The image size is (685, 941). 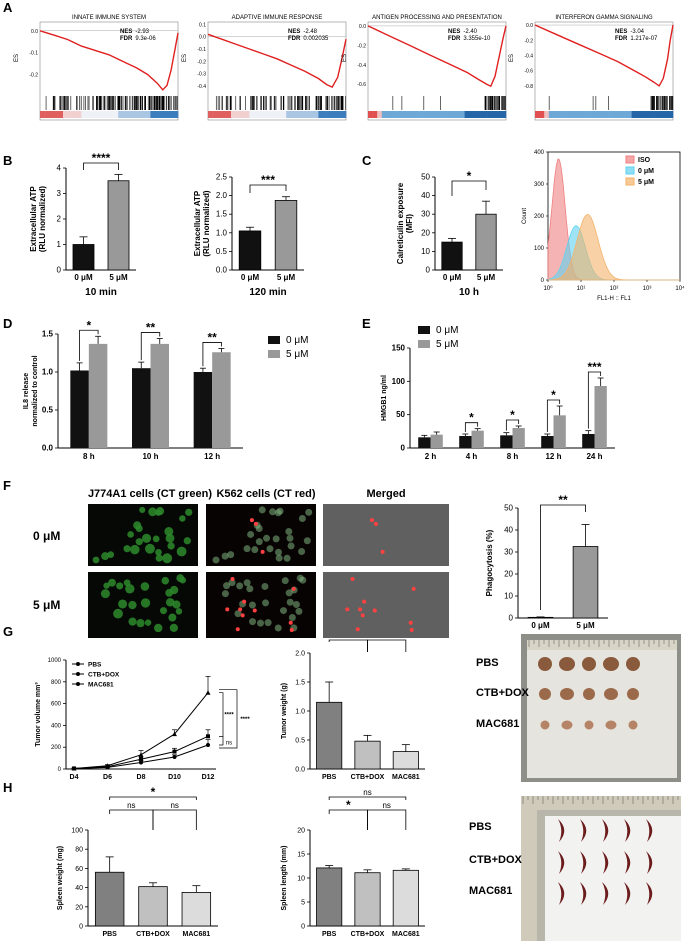 I want to click on significance-label: ns, so click(x=367, y=792).